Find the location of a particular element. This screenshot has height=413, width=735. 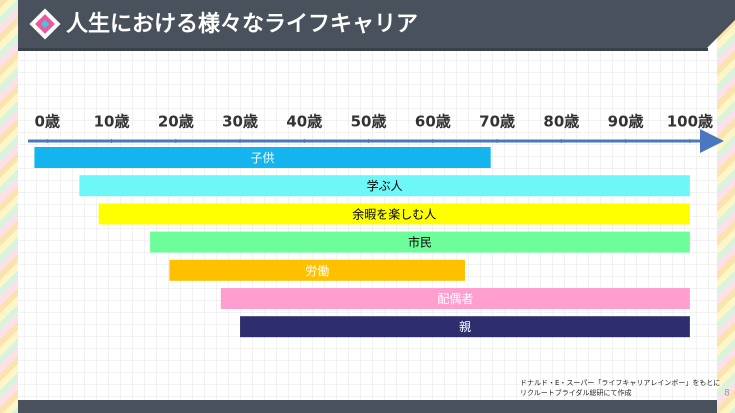

bar-label: 市民 is located at coordinates (420, 242).